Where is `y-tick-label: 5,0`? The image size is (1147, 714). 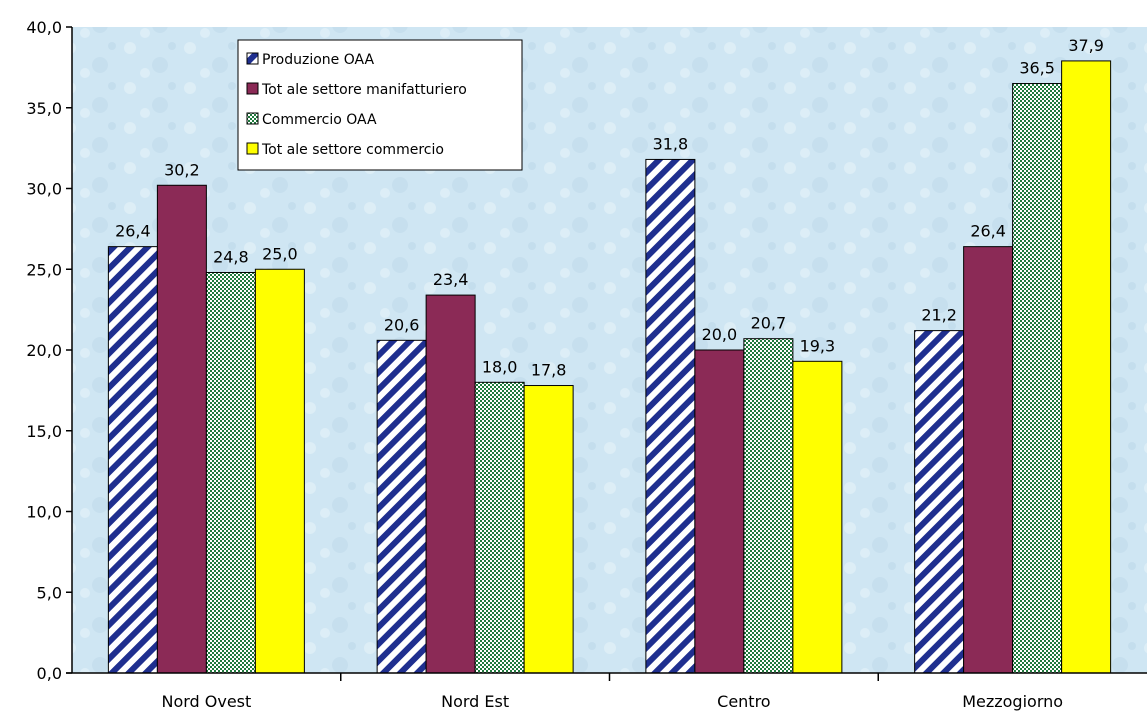
y-tick-label: 5,0 is located at coordinates (49, 592).